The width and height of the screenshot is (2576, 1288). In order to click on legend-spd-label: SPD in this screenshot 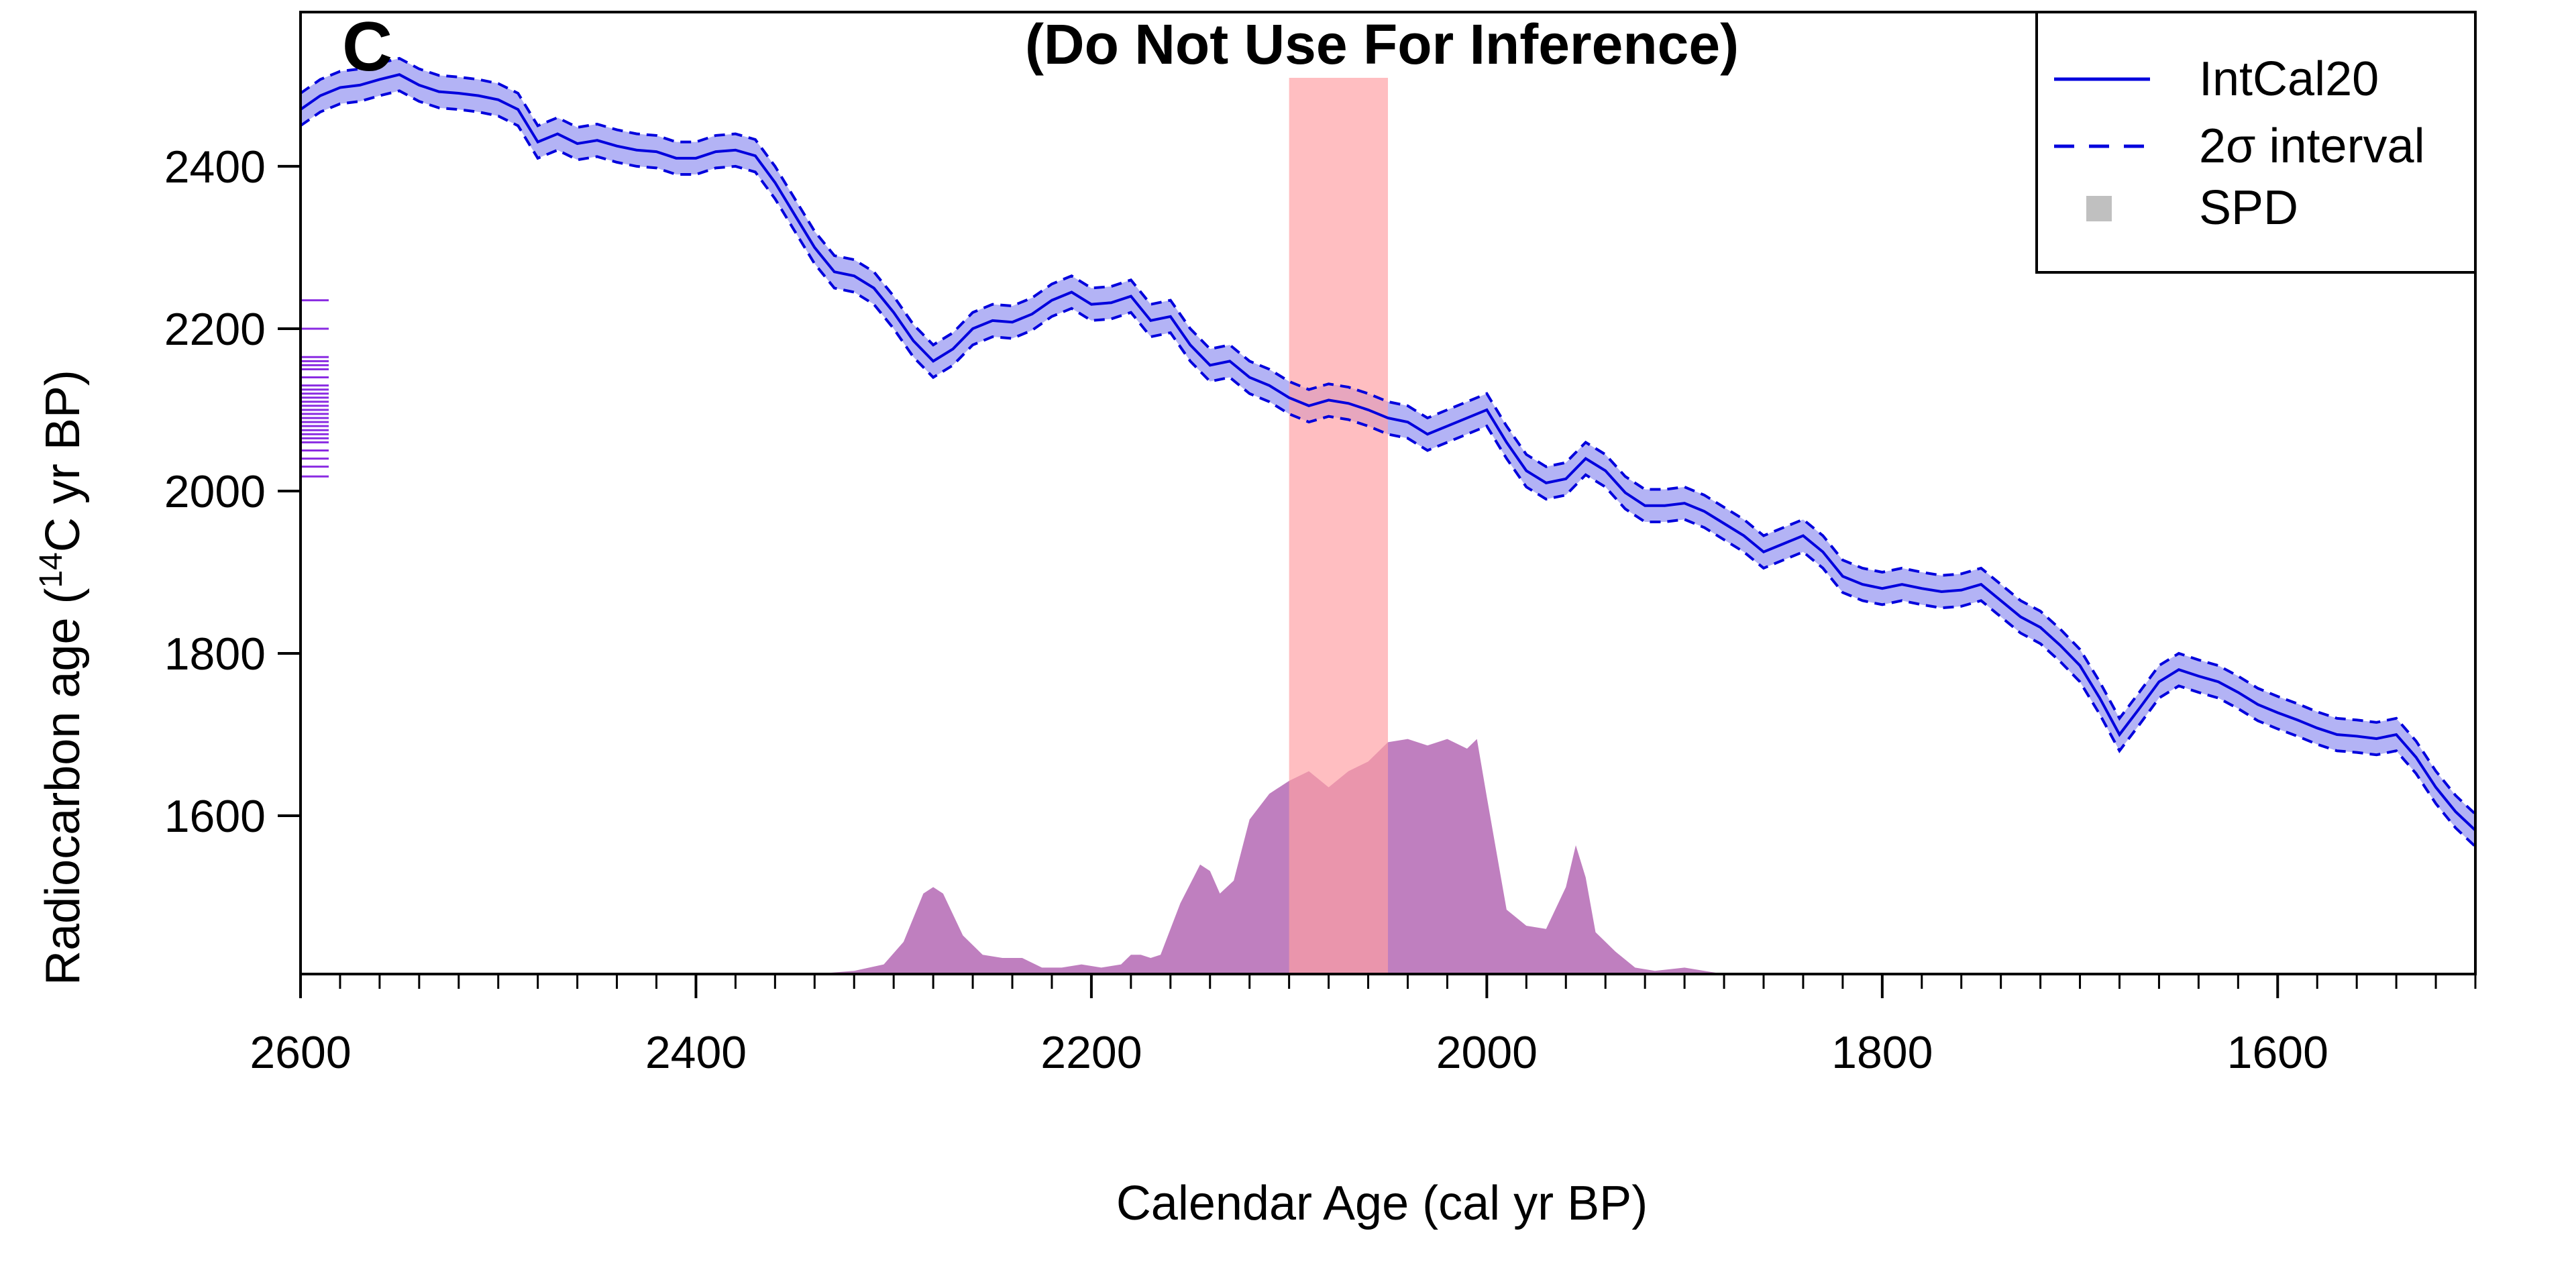, I will do `click(2248, 208)`.